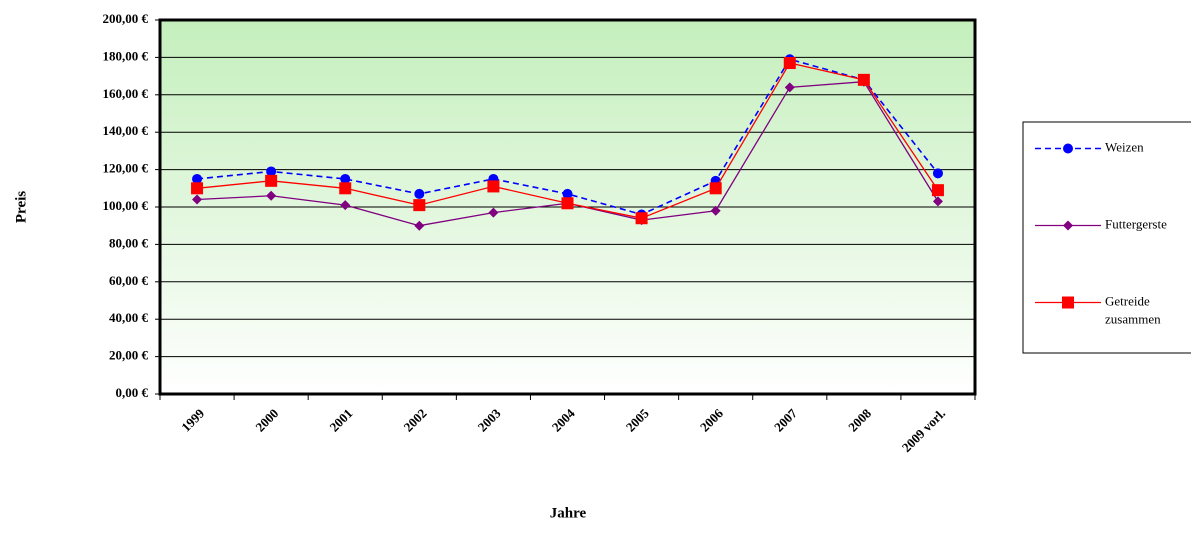 The height and width of the screenshot is (552, 1191). Describe the element at coordinates (126, 168) in the screenshot. I see `y-tick-label: 120,00 €` at that location.